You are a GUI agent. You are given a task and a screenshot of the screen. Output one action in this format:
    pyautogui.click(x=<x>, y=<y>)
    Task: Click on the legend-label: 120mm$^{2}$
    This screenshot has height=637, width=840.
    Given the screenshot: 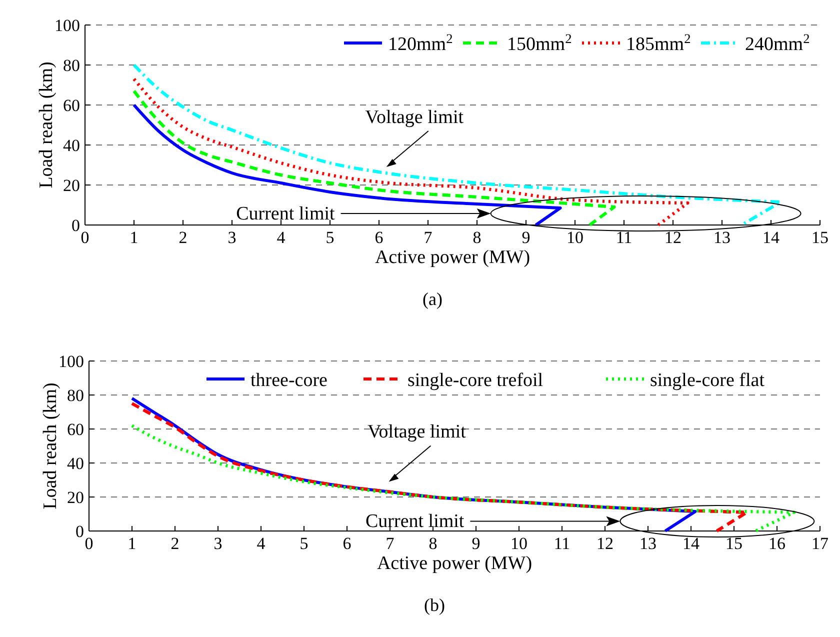 What is the action you would take?
    pyautogui.click(x=420, y=42)
    